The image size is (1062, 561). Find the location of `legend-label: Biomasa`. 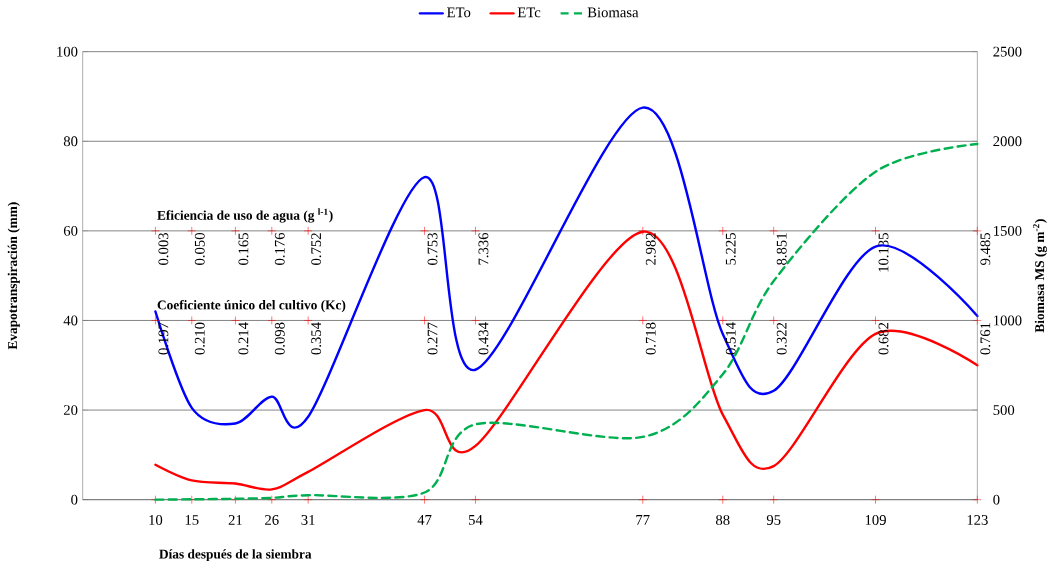

legend-label: Biomasa is located at coordinates (613, 12).